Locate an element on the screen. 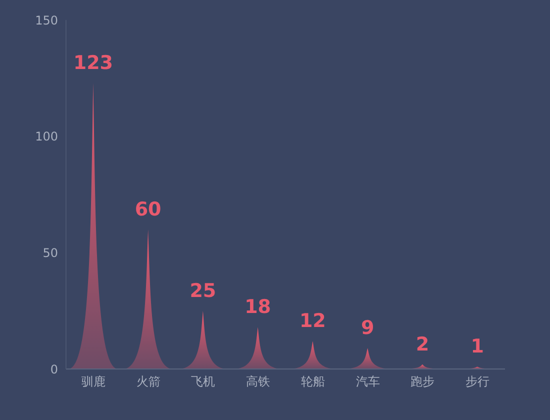 This screenshot has width=550, height=420. data-label: 9 is located at coordinates (367, 328).